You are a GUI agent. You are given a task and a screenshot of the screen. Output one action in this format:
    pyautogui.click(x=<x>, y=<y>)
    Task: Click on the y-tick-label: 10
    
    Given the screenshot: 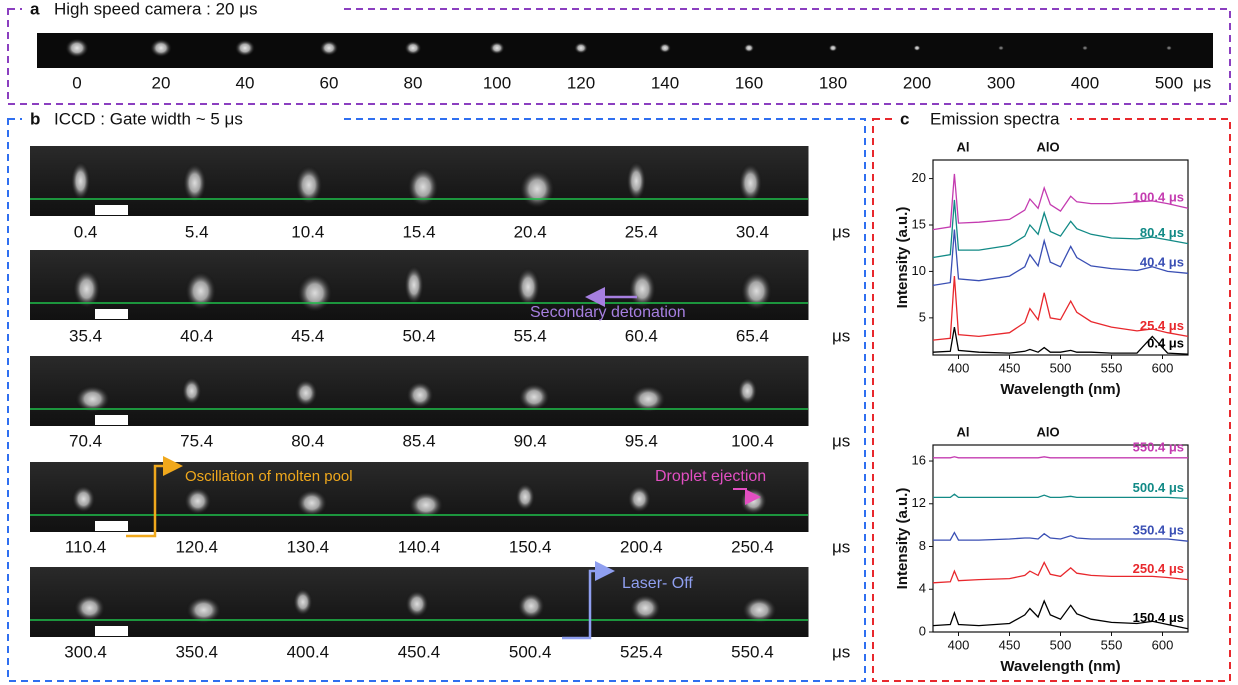 What is the action you would take?
    pyautogui.click(x=919, y=270)
    